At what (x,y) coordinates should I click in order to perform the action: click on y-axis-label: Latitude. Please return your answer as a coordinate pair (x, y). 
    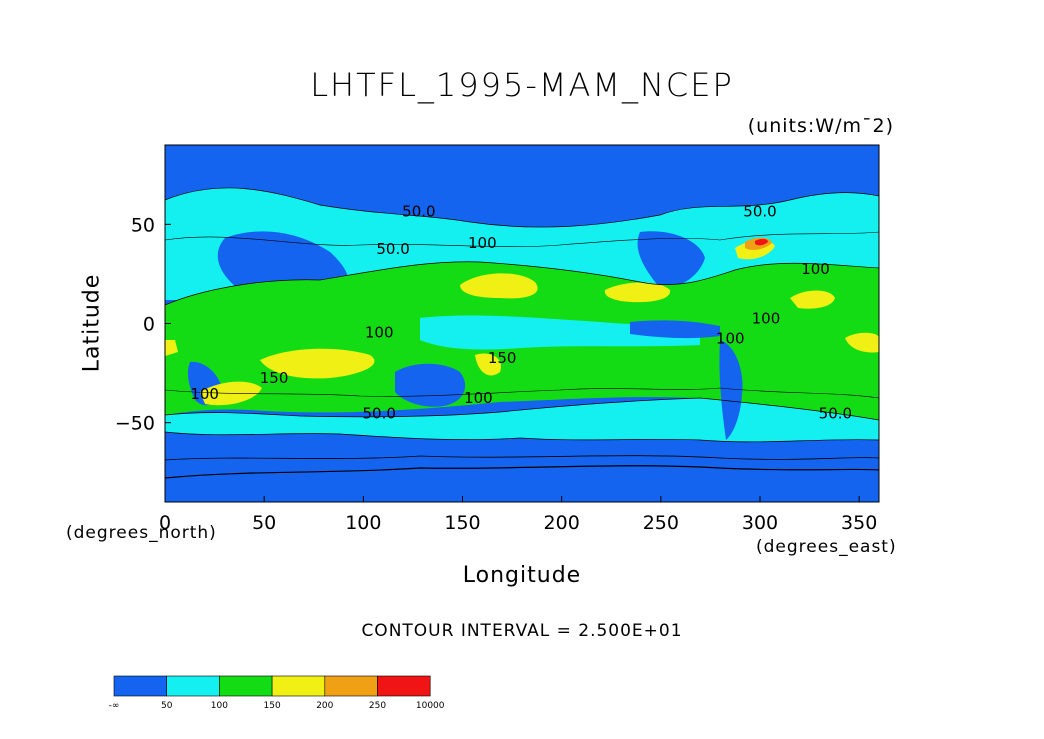
    Looking at the image, I should click on (92, 323).